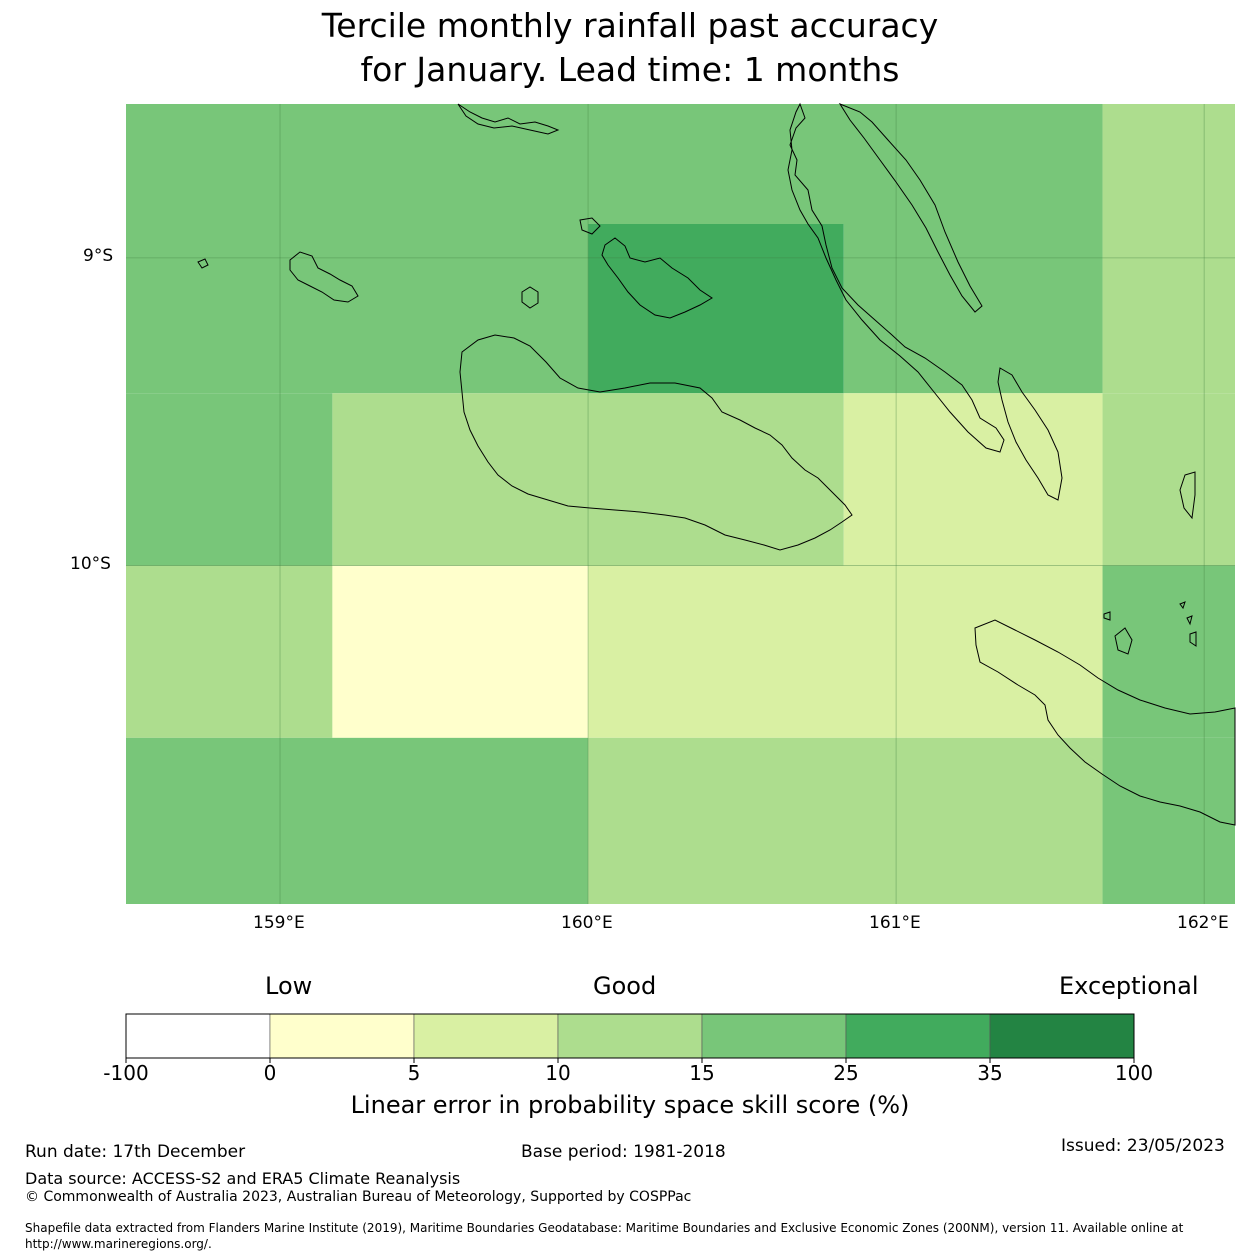  What do you see at coordinates (1143, 1146) in the screenshot?
I see `issued-date: Issued: 23/05/2023` at bounding box center [1143, 1146].